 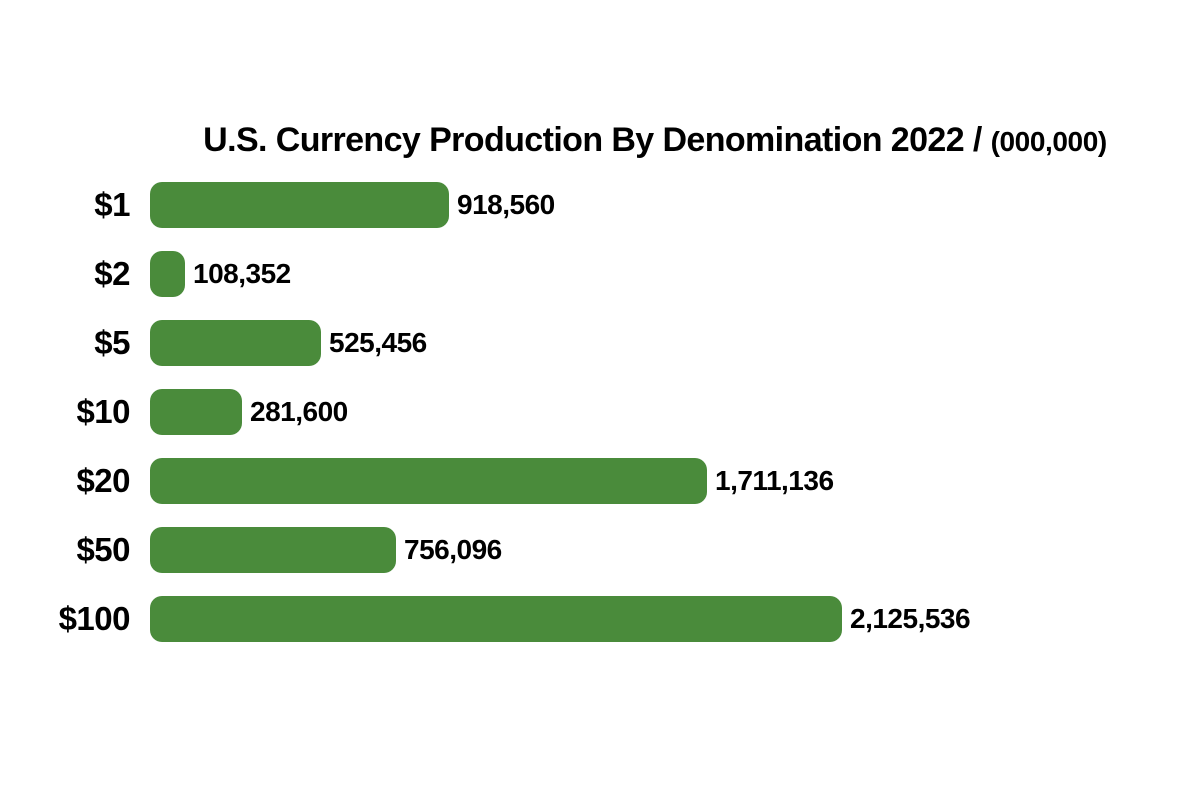 I want to click on category-label: $10, so click(x=103, y=411).